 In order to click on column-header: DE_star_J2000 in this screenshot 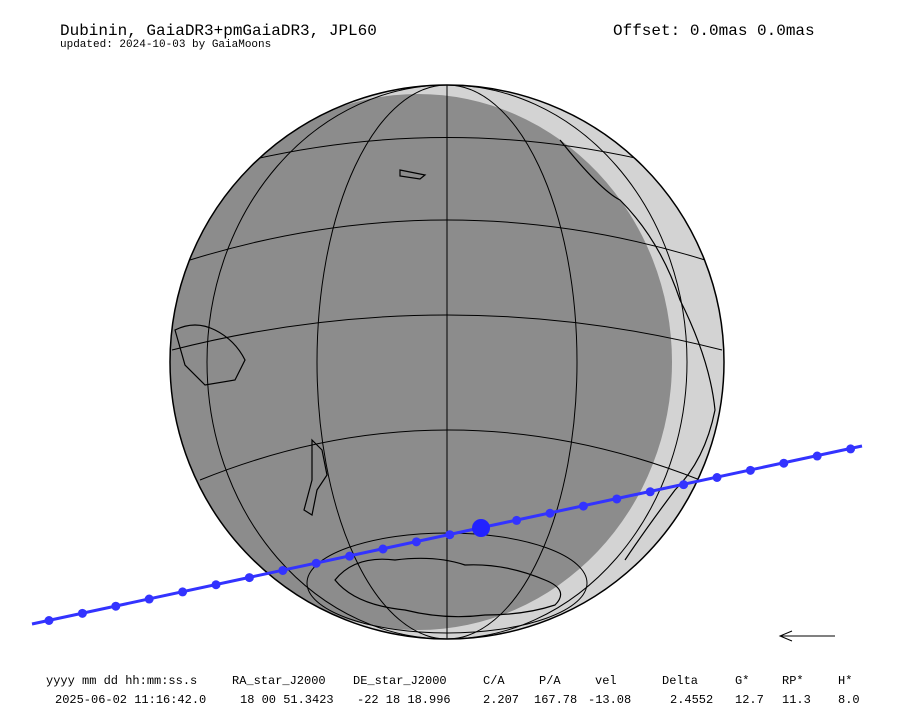, I will do `click(400, 681)`.